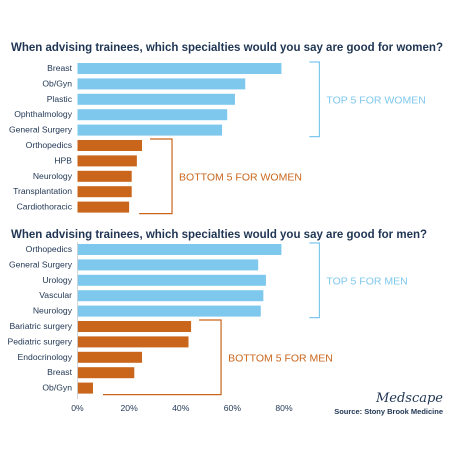  What do you see at coordinates (388, 411) in the screenshot?
I see `source-note: Source: Stony Brook Medicine` at bounding box center [388, 411].